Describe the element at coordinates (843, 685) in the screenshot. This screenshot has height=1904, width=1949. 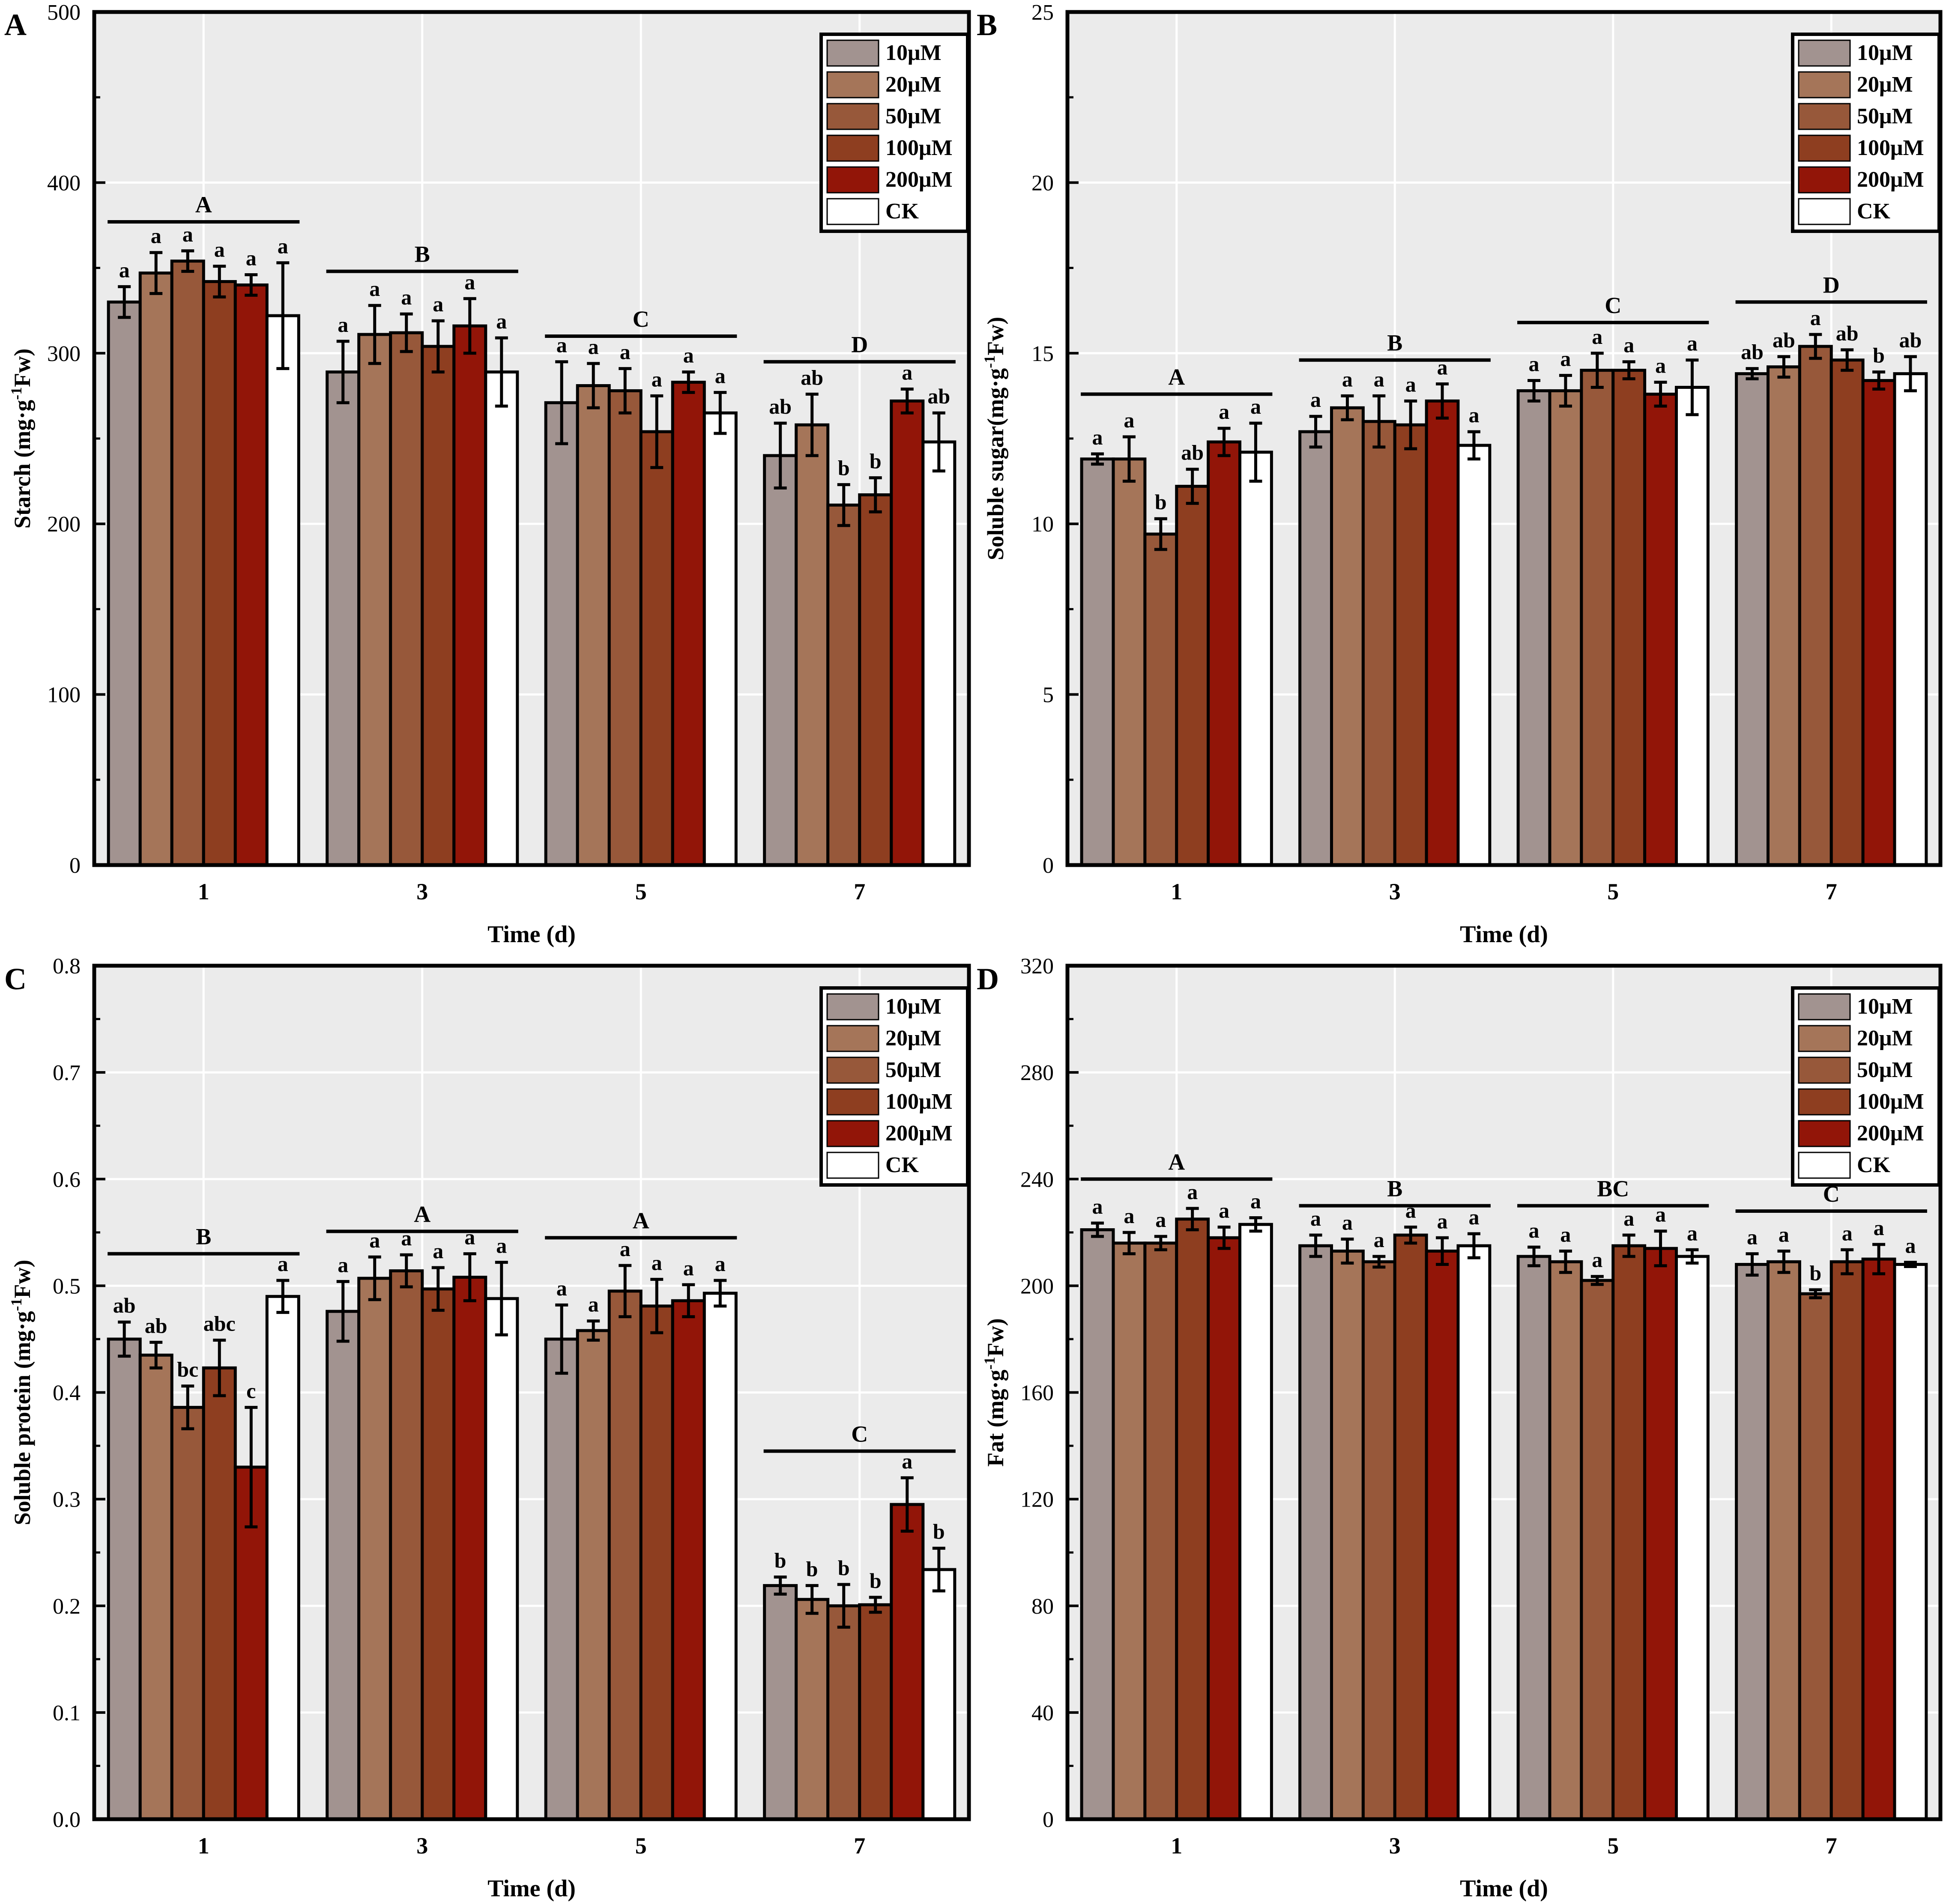
I see `bar-50um-day7` at that location.